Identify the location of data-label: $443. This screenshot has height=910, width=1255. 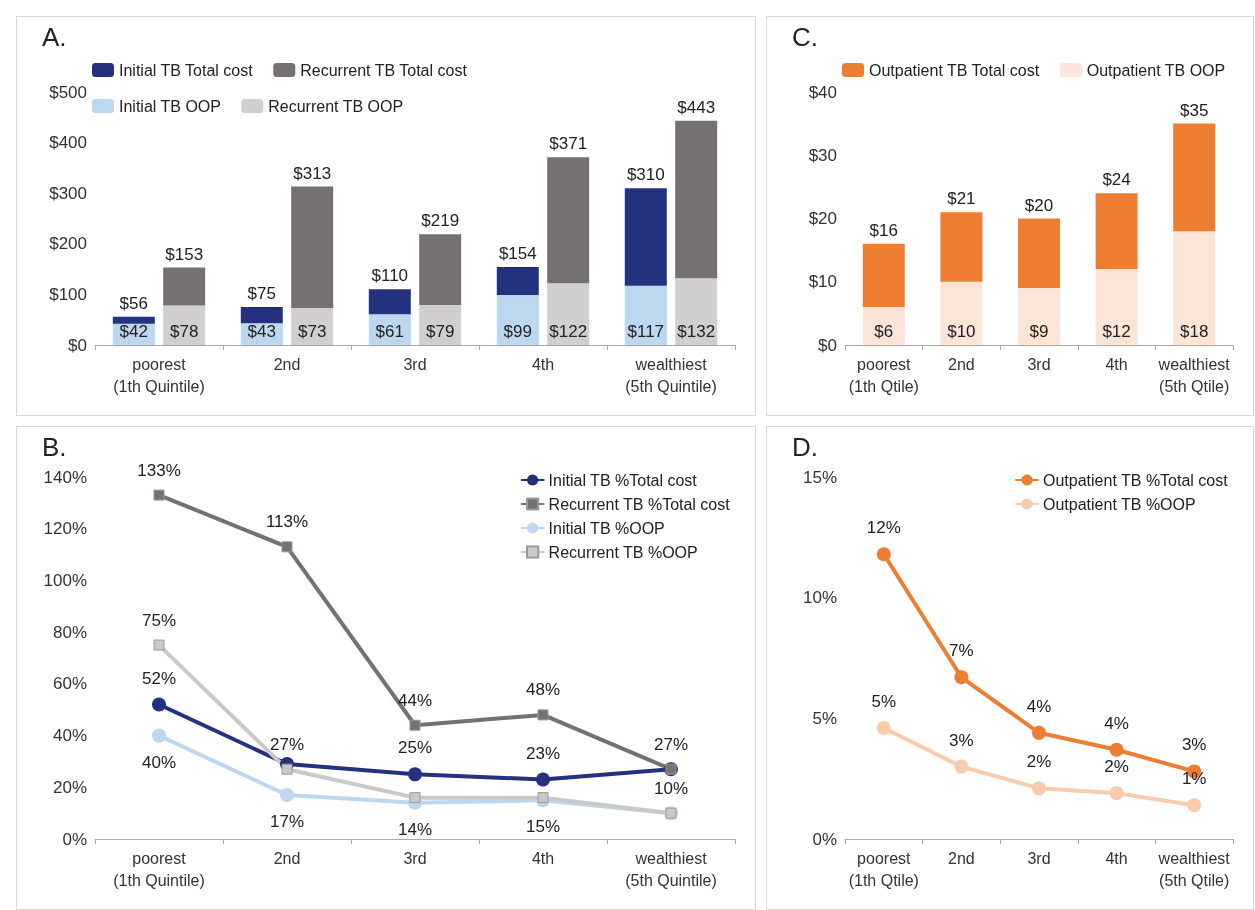
(696, 107).